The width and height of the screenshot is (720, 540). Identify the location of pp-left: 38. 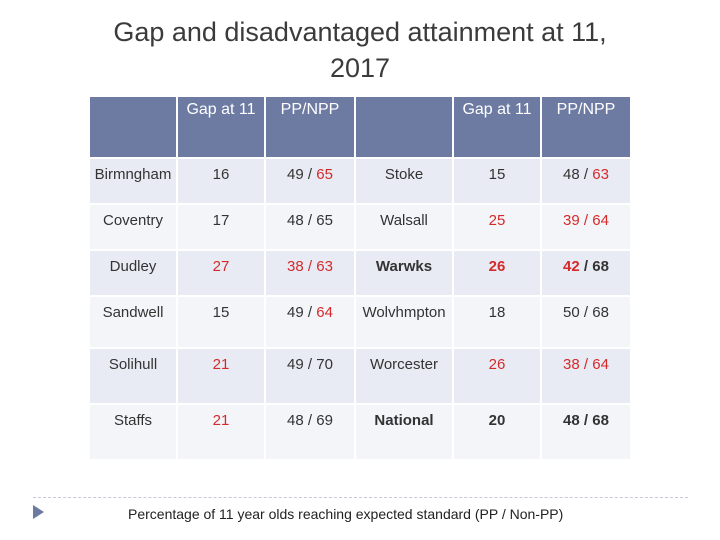
(295, 266).